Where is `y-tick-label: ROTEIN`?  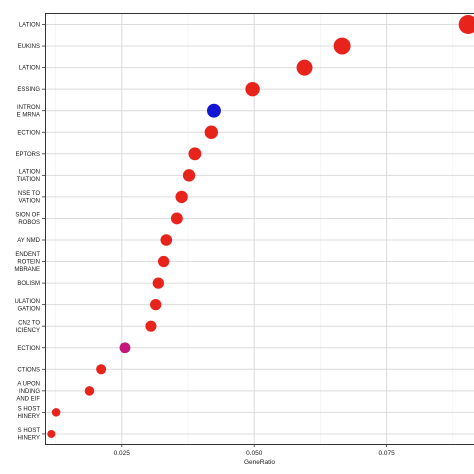 y-tick-label: ROTEIN is located at coordinates (28, 263).